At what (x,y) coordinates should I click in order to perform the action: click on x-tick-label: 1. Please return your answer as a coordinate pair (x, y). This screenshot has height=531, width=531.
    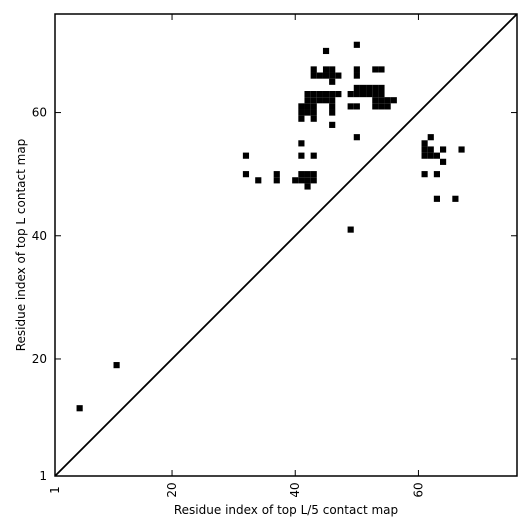
    Looking at the image, I should click on (55, 490).